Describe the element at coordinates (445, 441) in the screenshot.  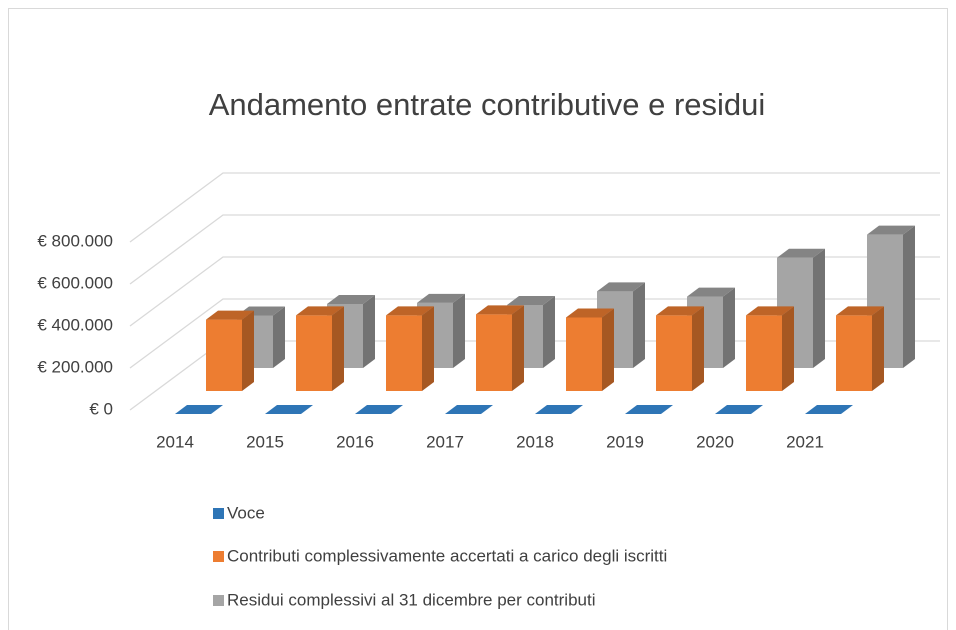
I see `x-tick-label: 2017` at that location.